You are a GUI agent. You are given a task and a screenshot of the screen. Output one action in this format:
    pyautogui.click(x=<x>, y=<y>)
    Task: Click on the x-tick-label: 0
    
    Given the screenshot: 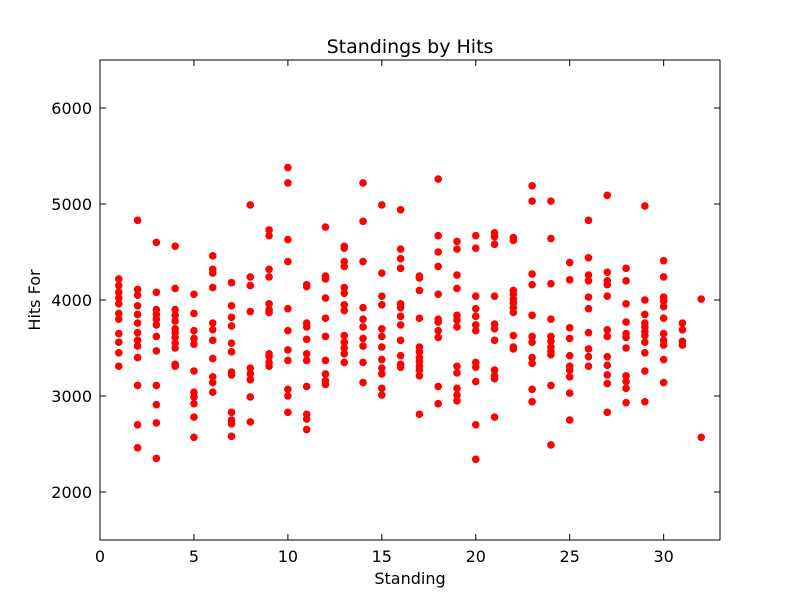 What is the action you would take?
    pyautogui.click(x=100, y=556)
    